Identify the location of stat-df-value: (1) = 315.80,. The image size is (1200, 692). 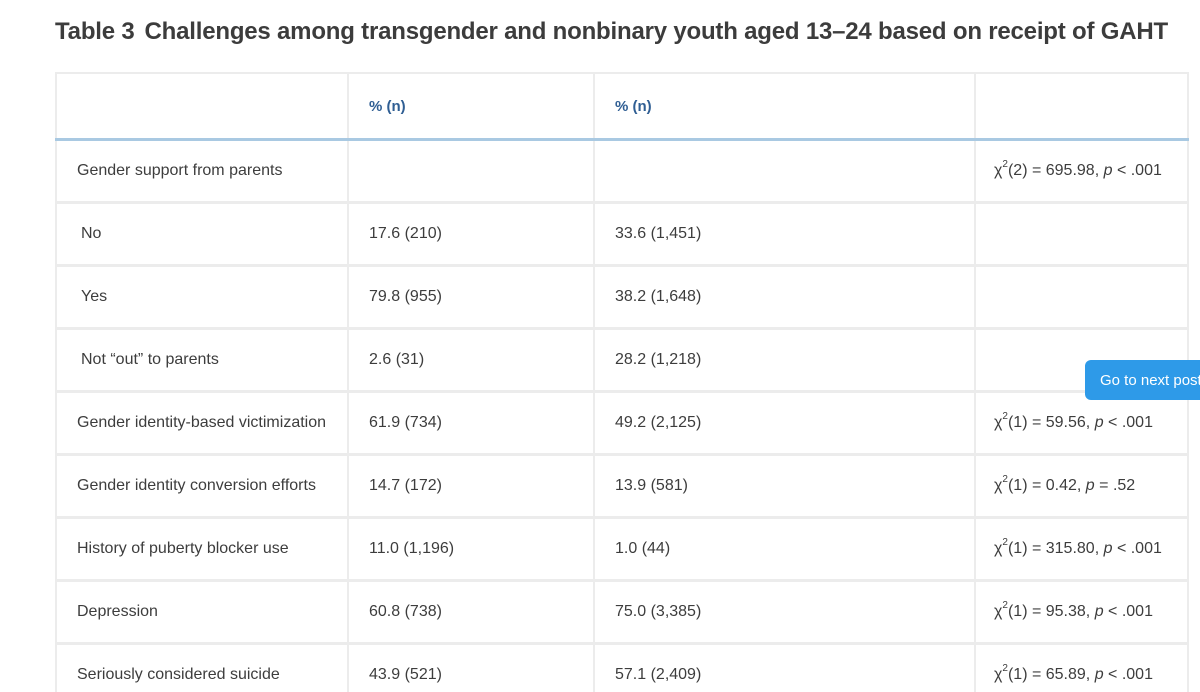
(1056, 548).